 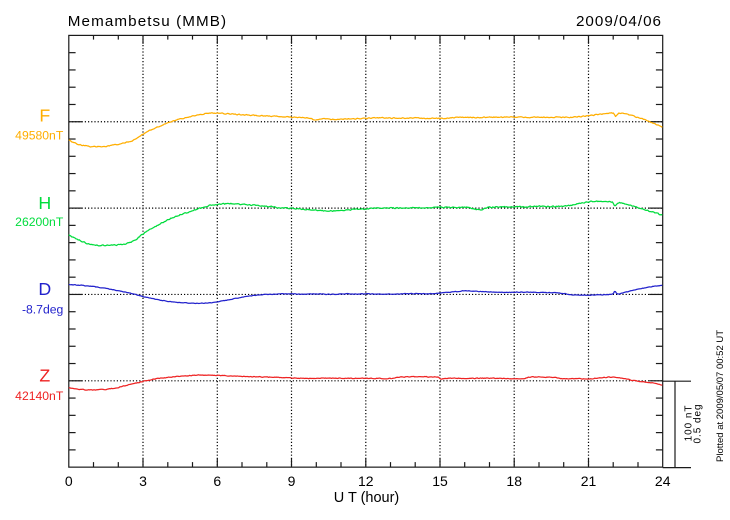 What do you see at coordinates (44, 376) in the screenshot?
I see `svg-text: Z` at bounding box center [44, 376].